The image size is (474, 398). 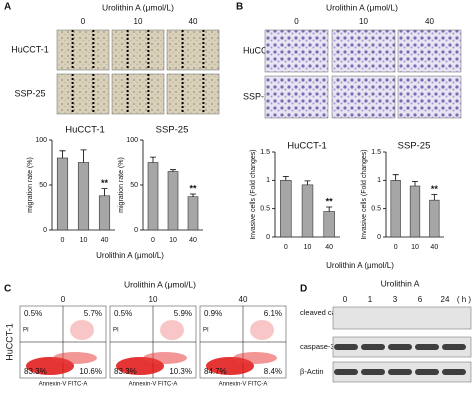 What do you see at coordinates (307, 146) in the screenshot?
I see `chart-title: HuCCT-1` at bounding box center [307, 146].